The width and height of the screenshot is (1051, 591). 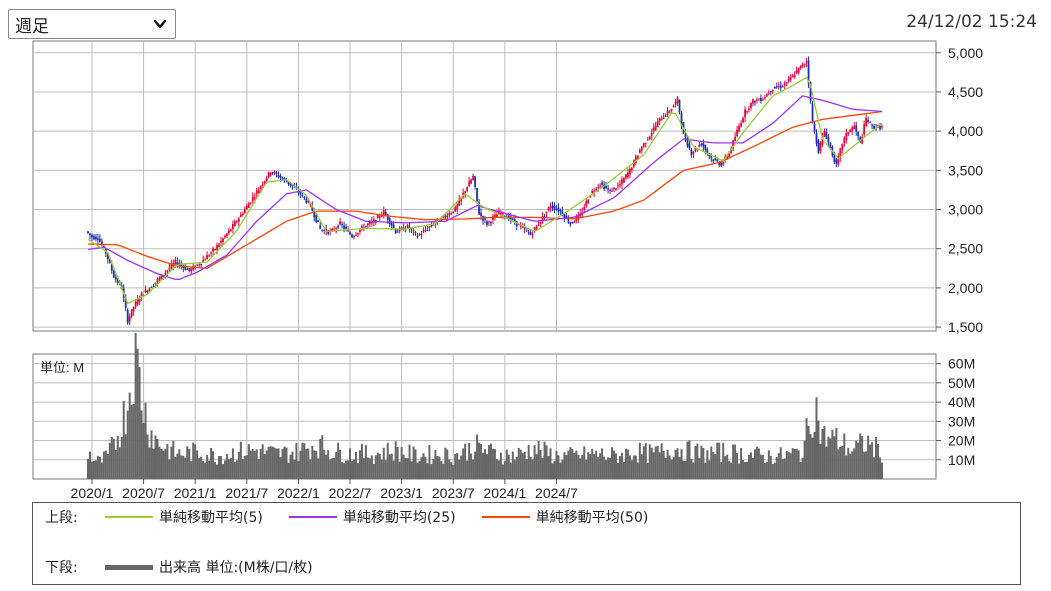 What do you see at coordinates (129, 567) in the screenshot?
I see `volume-swatch` at bounding box center [129, 567].